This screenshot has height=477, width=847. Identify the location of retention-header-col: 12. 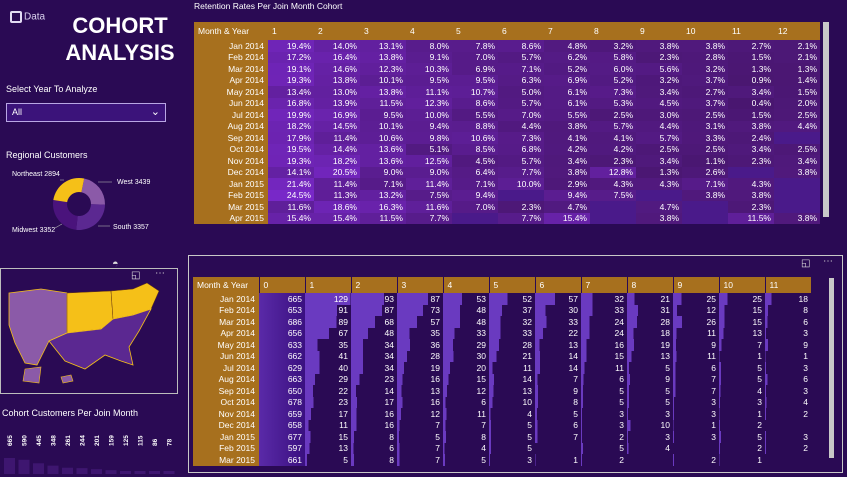
(797, 31).